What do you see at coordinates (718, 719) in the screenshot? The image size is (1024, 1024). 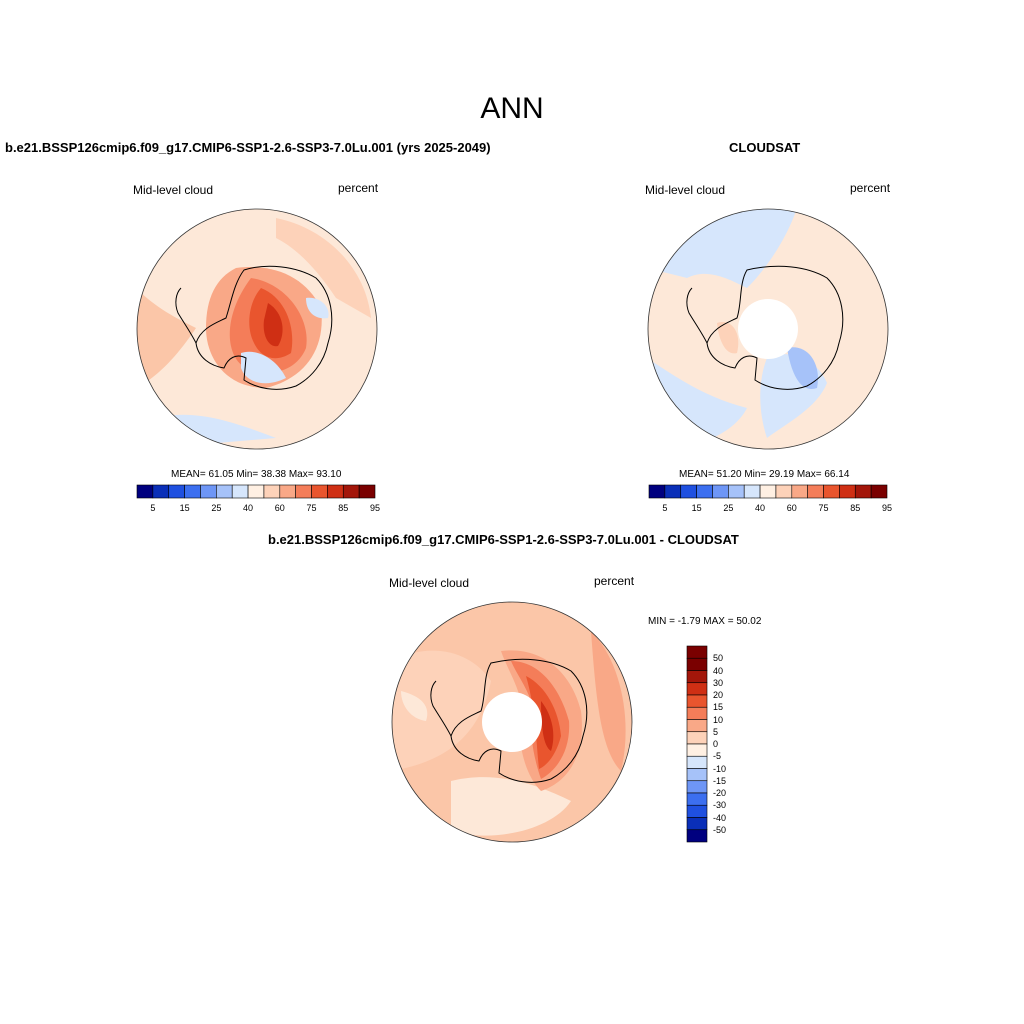 I see `colorbar-tick-label: 10` at bounding box center [718, 719].